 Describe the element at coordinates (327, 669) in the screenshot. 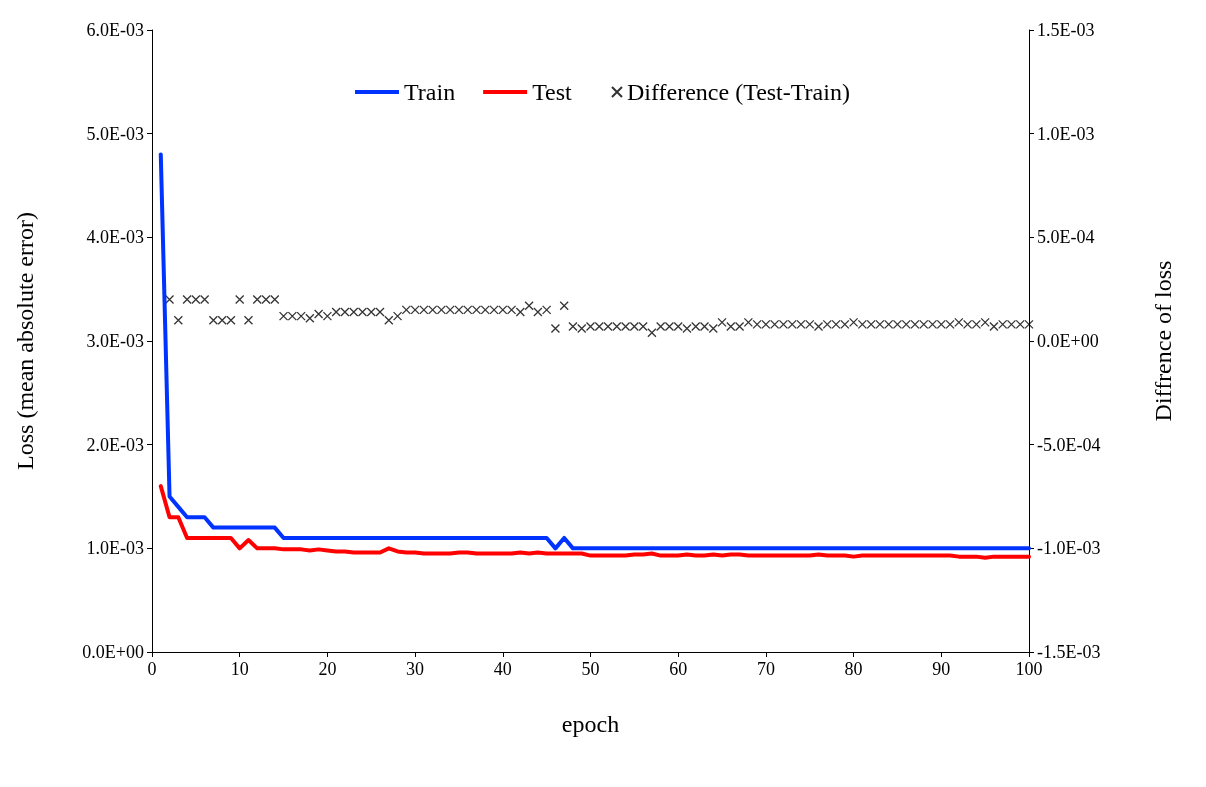

I see `x-tick-label: 20` at that location.